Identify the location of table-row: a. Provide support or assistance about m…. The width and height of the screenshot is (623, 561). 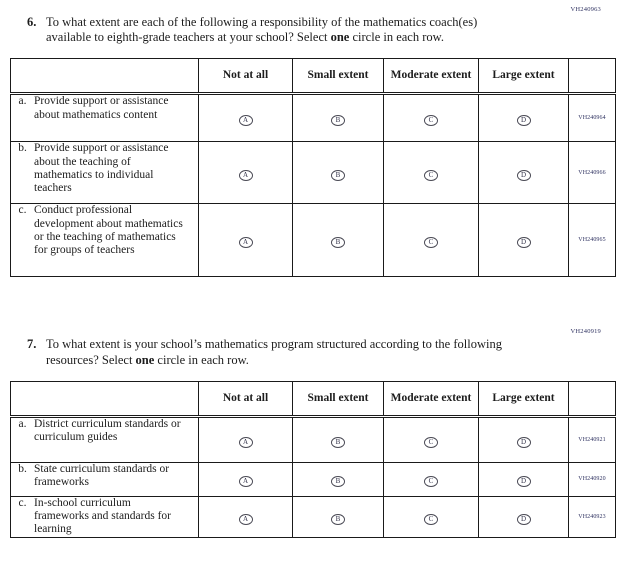
(313, 118).